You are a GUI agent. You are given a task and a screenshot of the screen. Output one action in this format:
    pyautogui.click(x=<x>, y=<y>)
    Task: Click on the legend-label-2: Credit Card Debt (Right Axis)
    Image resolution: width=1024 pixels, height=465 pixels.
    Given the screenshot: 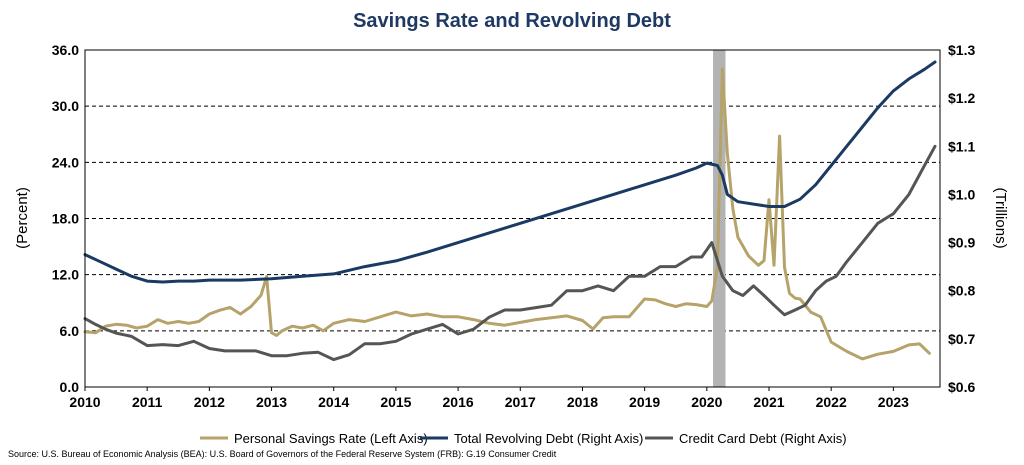 What is the action you would take?
    pyautogui.click(x=763, y=438)
    